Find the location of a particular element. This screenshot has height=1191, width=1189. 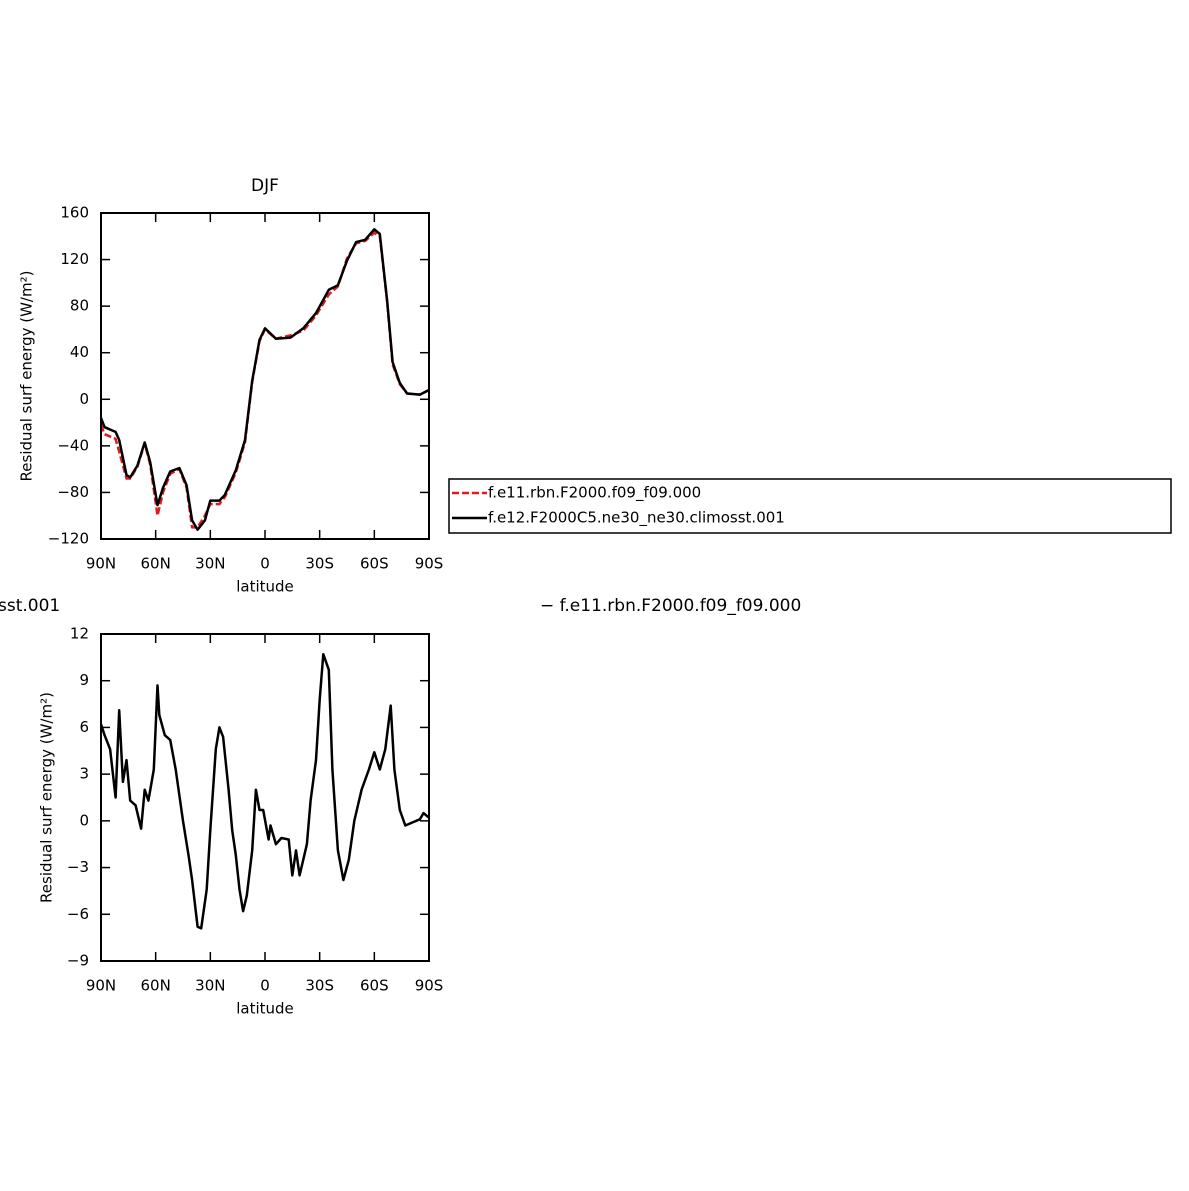

y-tick-label: −3 is located at coordinates (78, 867).